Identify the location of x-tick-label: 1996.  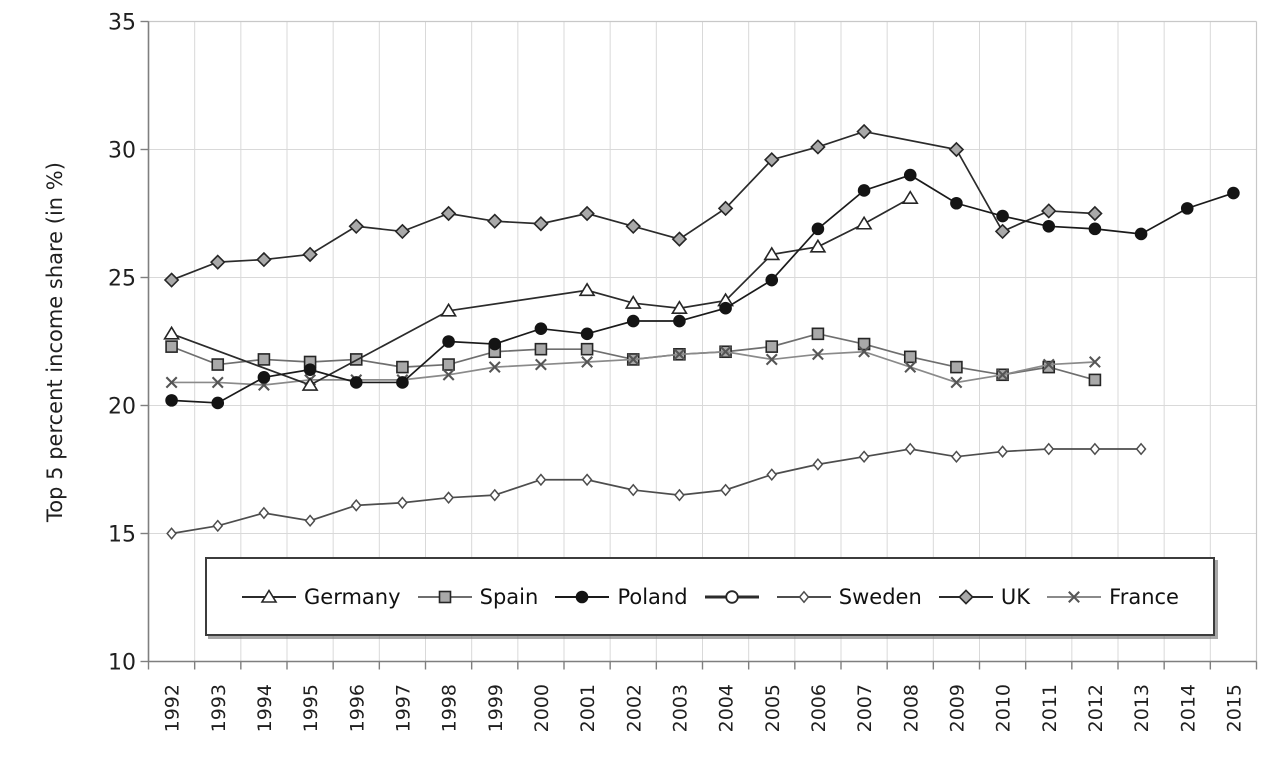
(357, 708).